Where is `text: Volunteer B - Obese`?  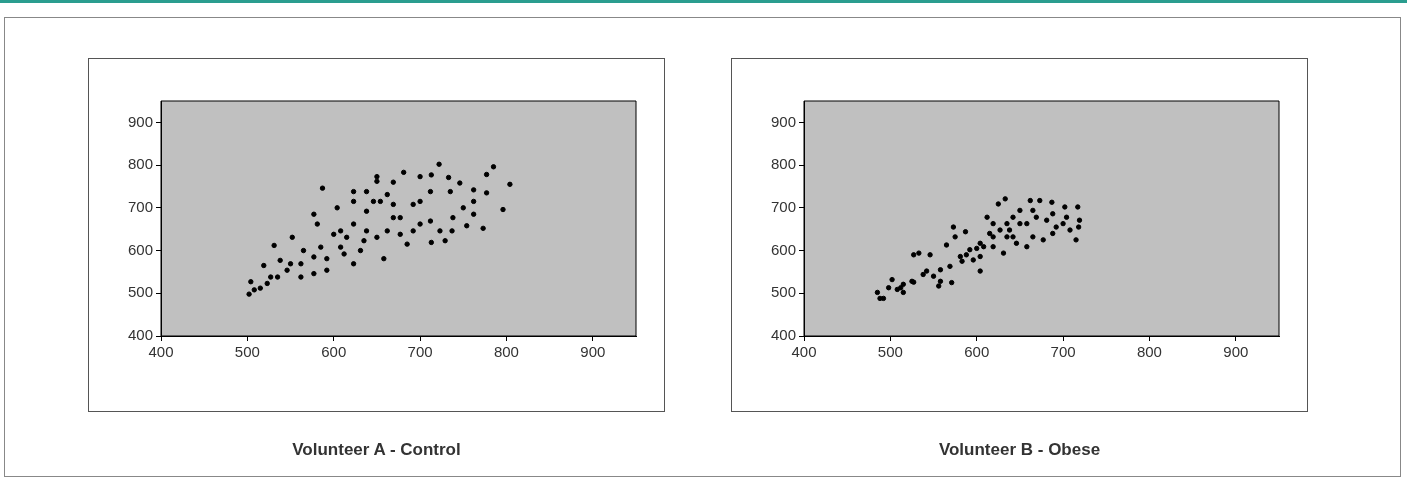
text: Volunteer B - Obese is located at coordinates (1019, 450).